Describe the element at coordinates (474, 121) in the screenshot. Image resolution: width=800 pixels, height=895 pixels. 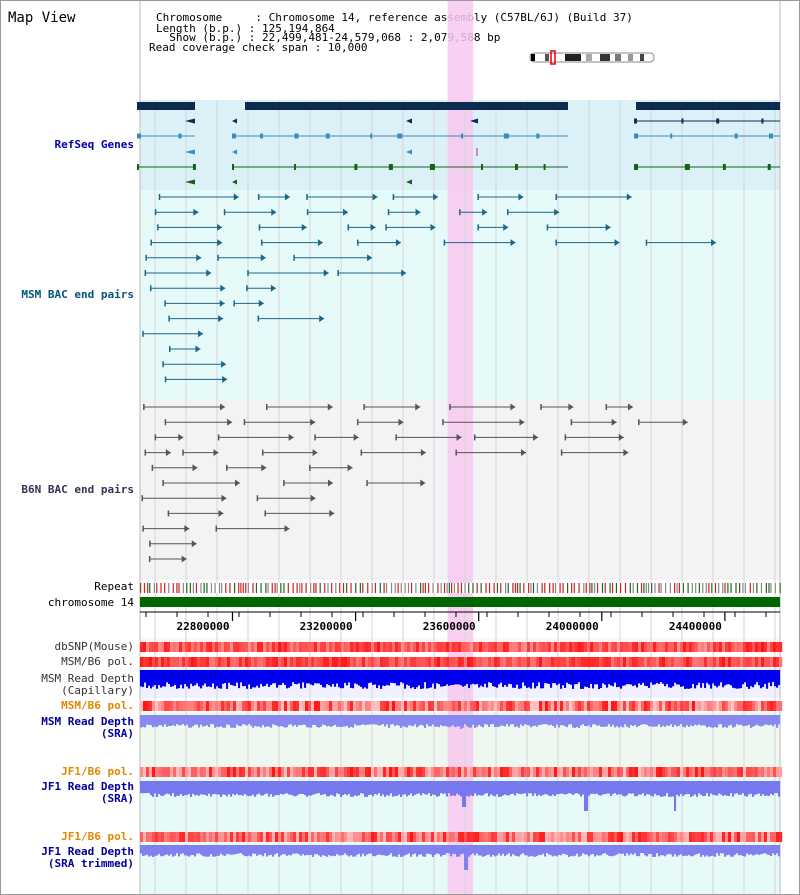
I see `gene-strand-arrow` at that location.